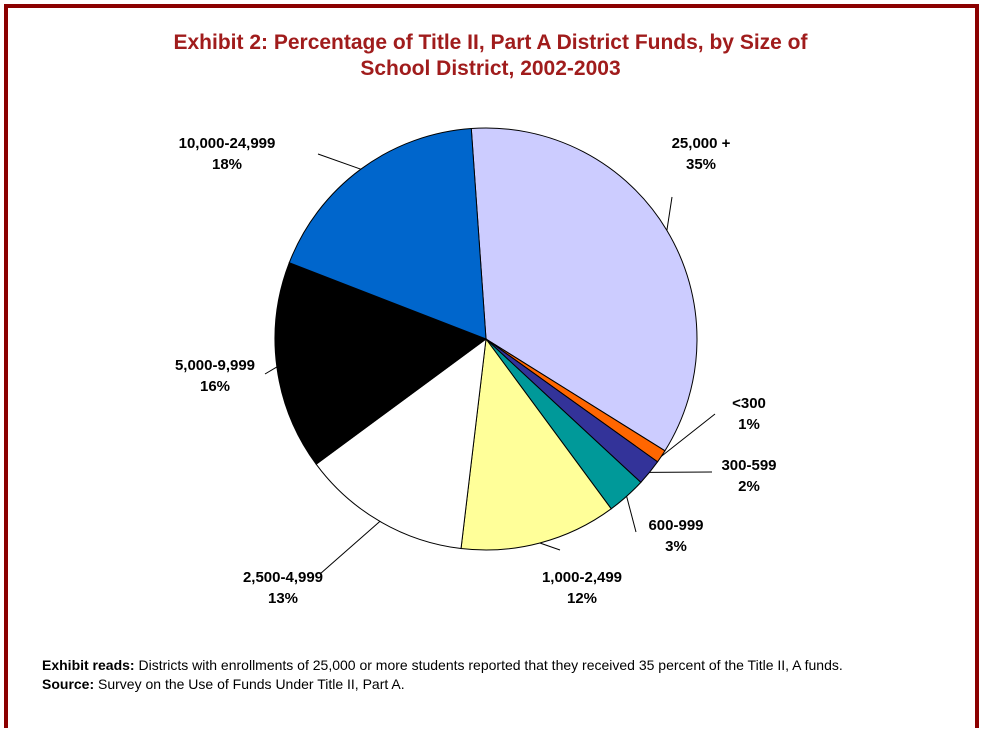 The width and height of the screenshot is (981, 730). What do you see at coordinates (676, 546) in the screenshot?
I see `slice-percent-label: 3%` at bounding box center [676, 546].